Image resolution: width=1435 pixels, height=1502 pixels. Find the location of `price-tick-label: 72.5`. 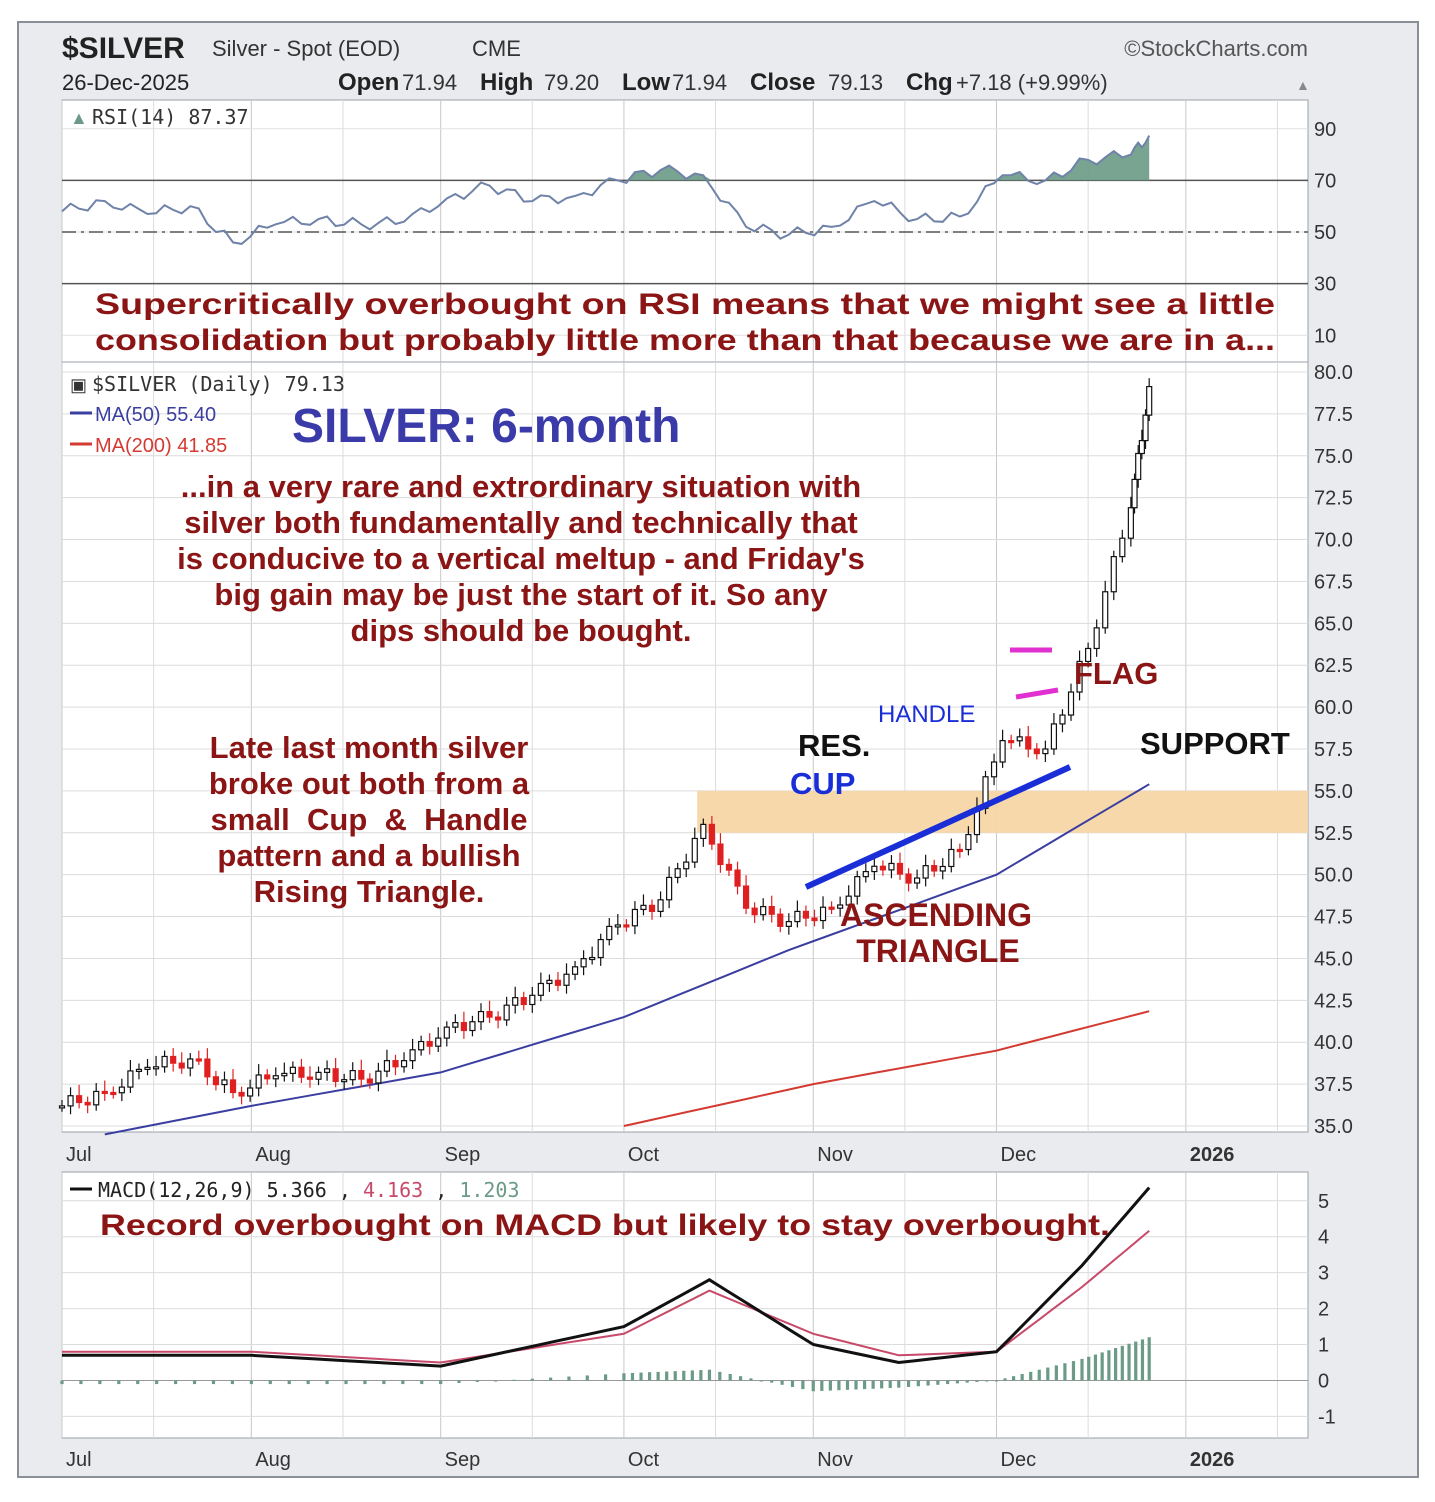

price-tick-label: 72.5 is located at coordinates (1333, 499).